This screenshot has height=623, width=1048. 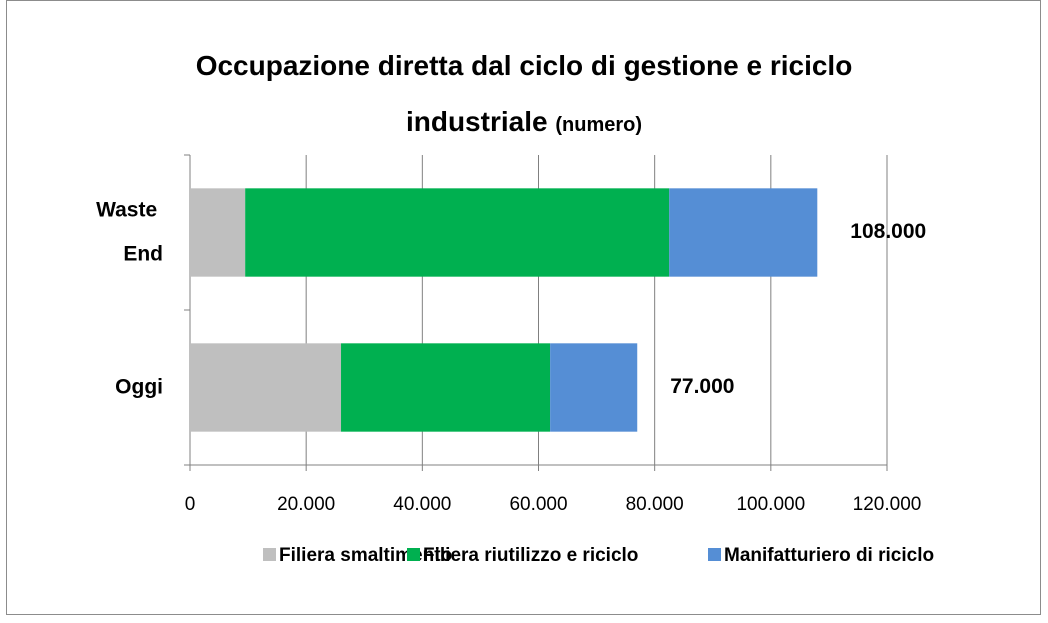 What do you see at coordinates (190, 504) in the screenshot?
I see `x-tick-label: 0` at bounding box center [190, 504].